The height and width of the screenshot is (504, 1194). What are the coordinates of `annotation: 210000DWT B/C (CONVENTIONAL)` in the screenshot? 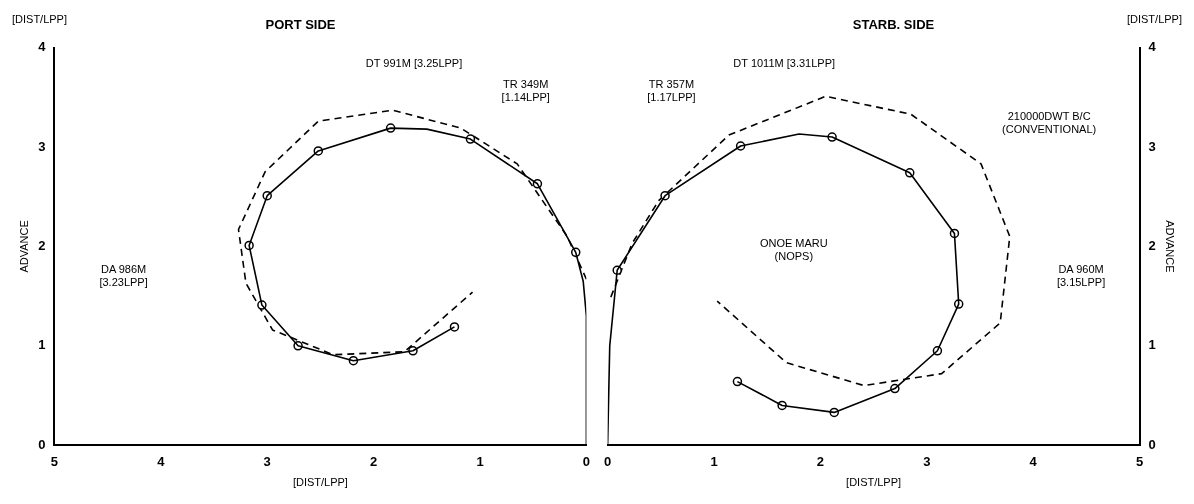 It's located at (1049, 122).